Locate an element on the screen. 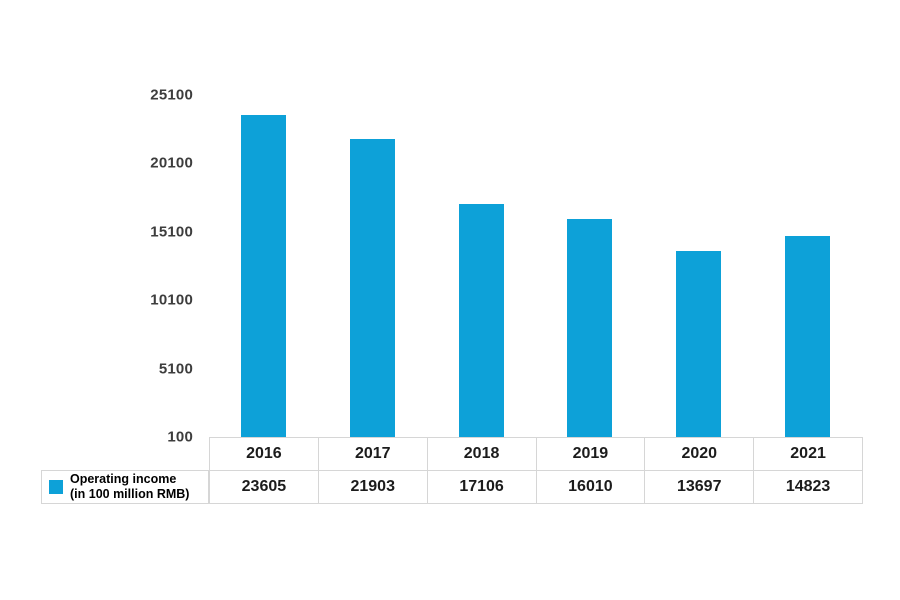  bar-2021 is located at coordinates (808, 336).